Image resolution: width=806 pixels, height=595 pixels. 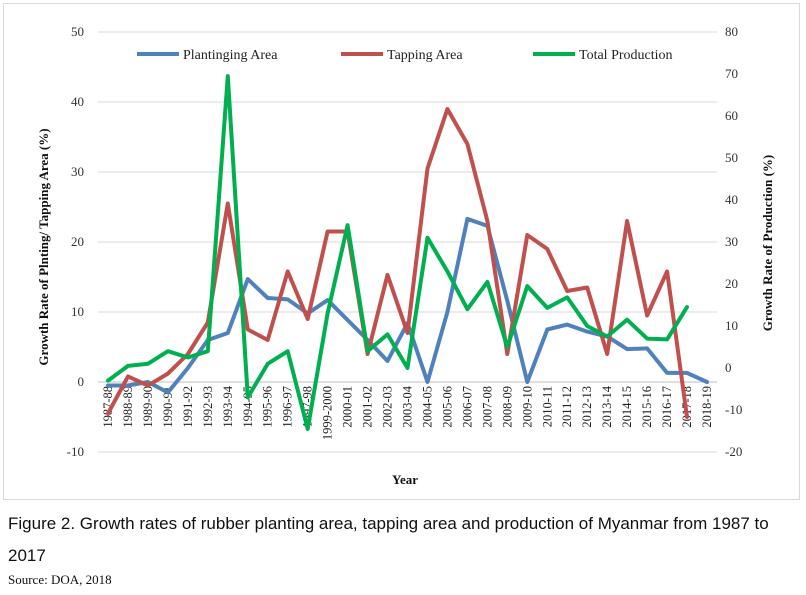 I want to click on x-tick-label: 2012-13, so click(x=587, y=407).